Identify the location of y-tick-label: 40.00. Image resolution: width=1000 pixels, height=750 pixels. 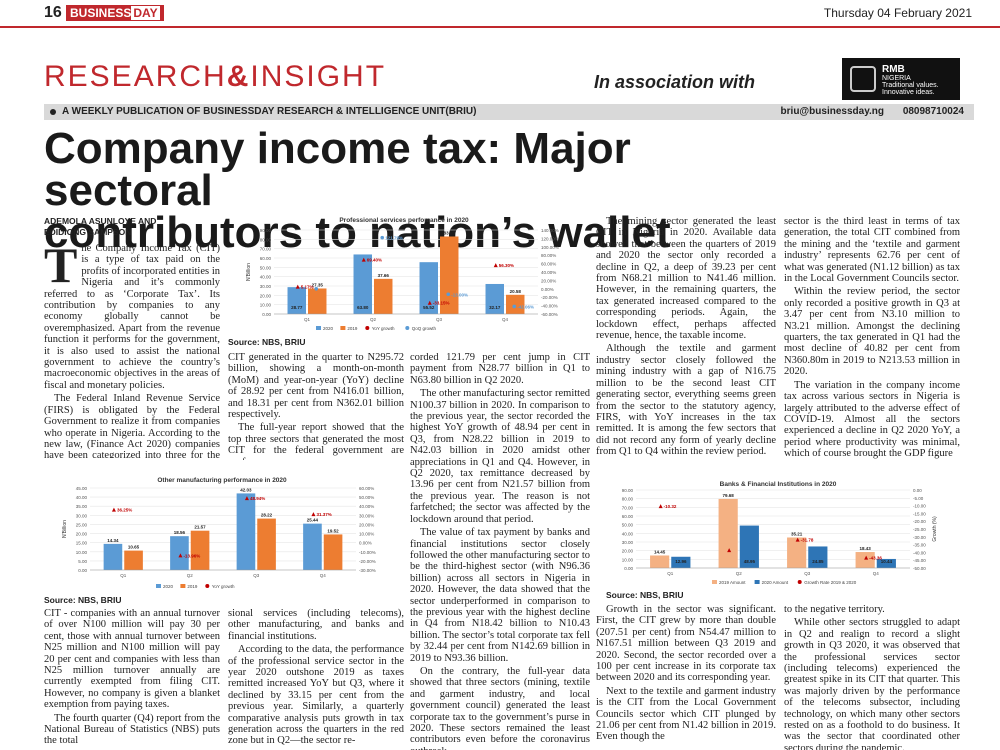
(82, 497).